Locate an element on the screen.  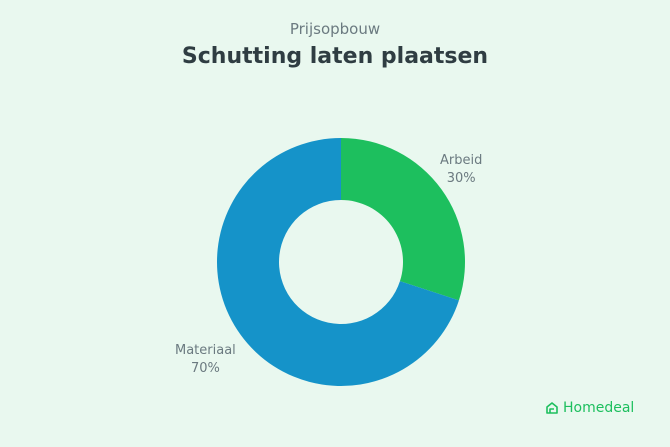
homedeal-logo: Homedeal is located at coordinates (589, 408).